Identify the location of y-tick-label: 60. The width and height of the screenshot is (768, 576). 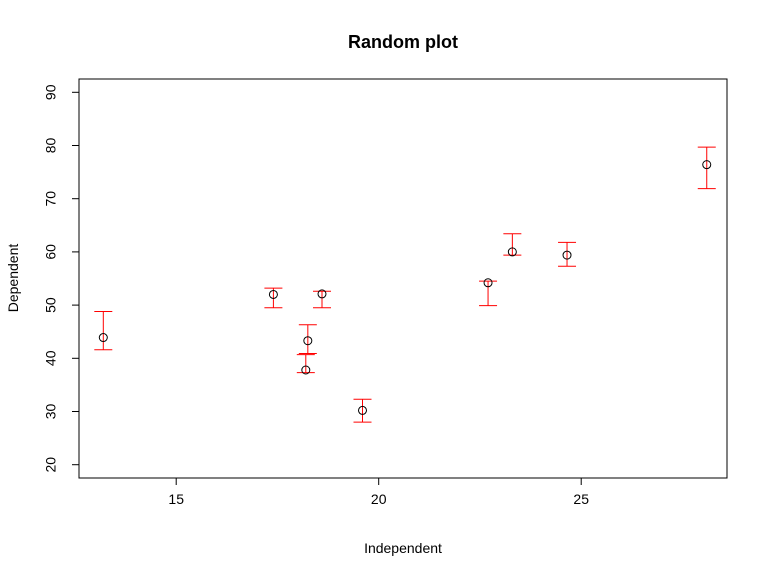
(51, 252).